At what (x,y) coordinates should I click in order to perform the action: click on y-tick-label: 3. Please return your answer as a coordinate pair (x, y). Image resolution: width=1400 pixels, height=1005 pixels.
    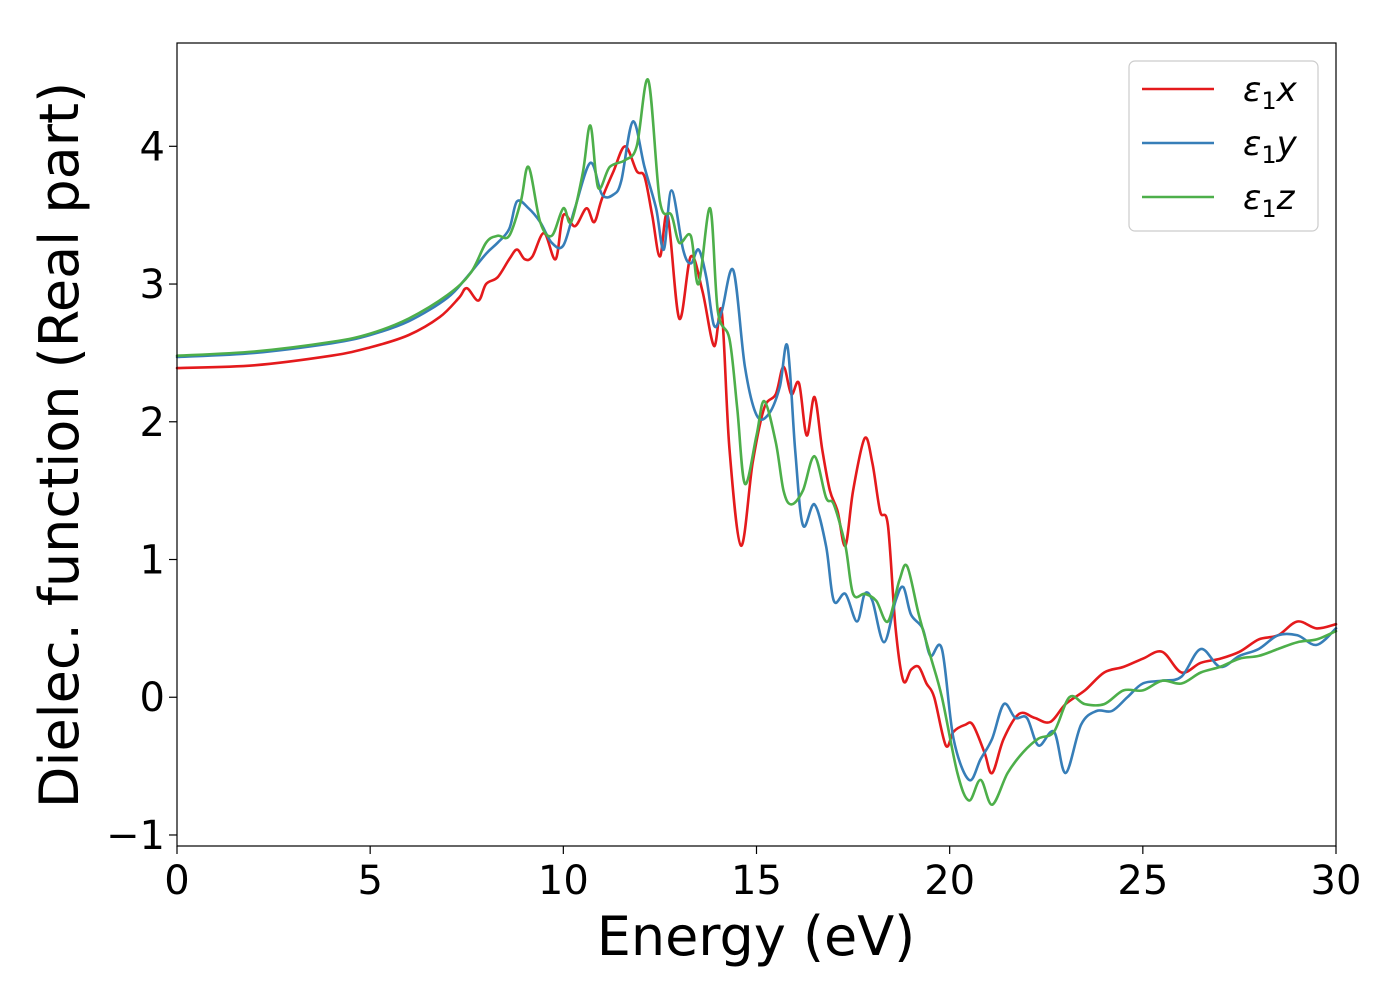
    Looking at the image, I should click on (152, 285).